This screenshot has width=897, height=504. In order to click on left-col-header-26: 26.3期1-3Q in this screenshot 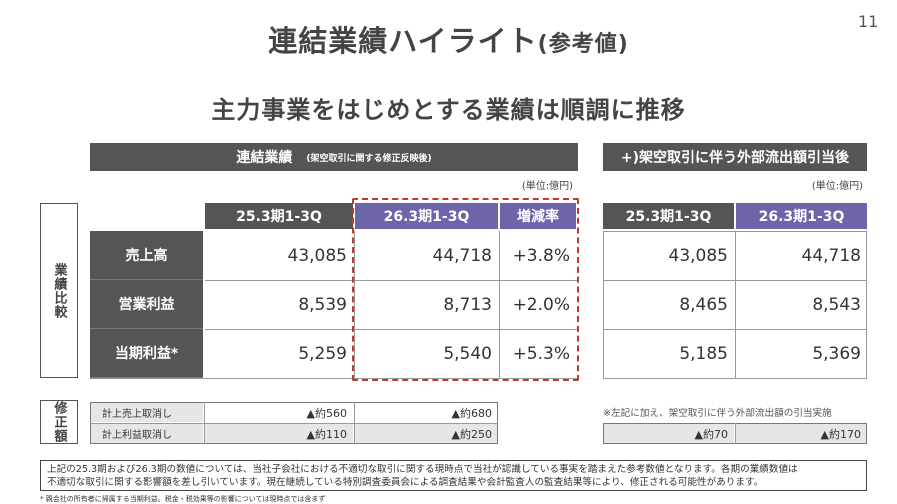, I will do `click(426, 216)`.